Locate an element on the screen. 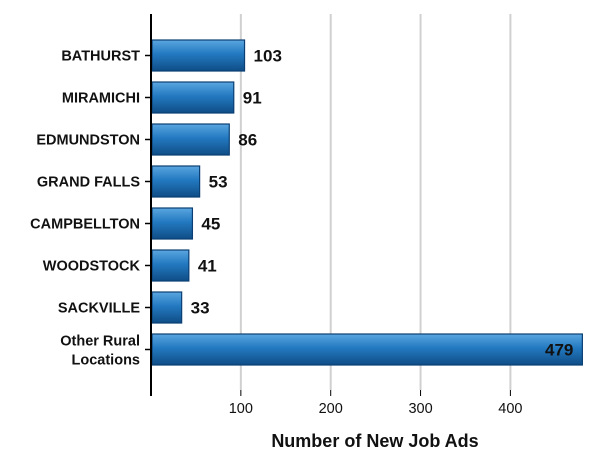  value-label-3: 53 is located at coordinates (218, 182).